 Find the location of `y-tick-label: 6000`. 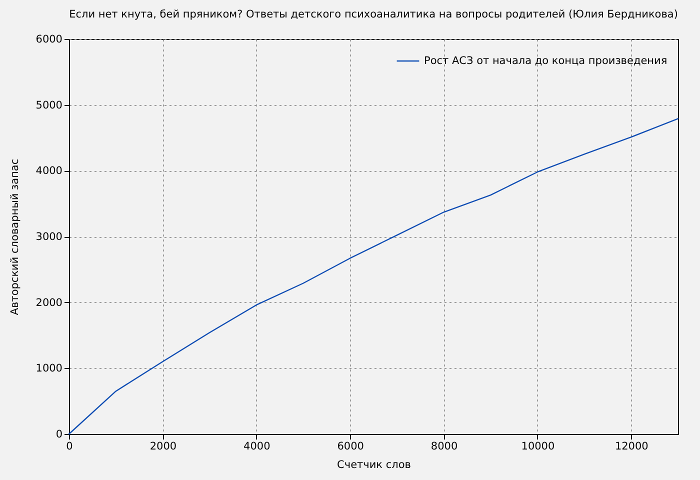

y-tick-label: 6000 is located at coordinates (49, 40).